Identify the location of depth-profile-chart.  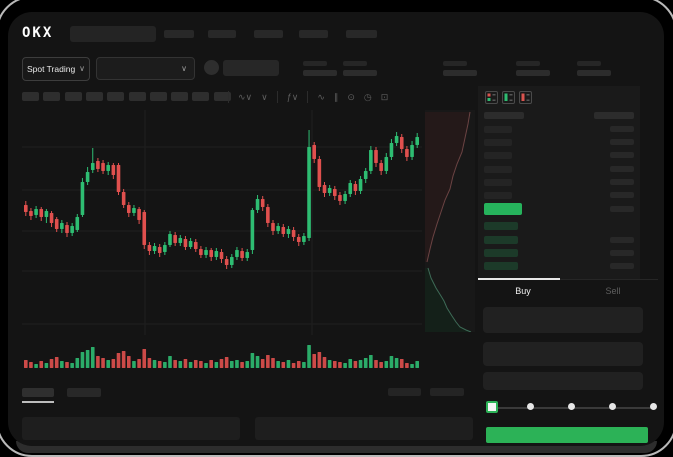
(448, 222).